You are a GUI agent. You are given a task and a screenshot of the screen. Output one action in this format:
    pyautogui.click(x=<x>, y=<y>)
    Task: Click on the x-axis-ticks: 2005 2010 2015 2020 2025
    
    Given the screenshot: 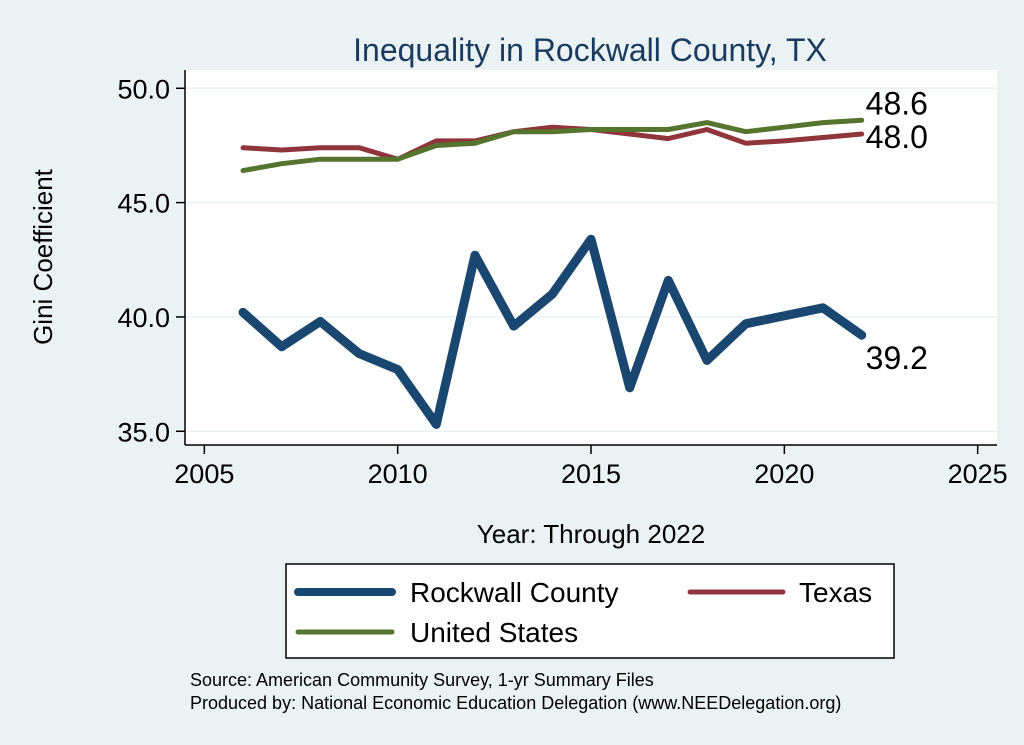 What is the action you would take?
    pyautogui.click(x=591, y=467)
    